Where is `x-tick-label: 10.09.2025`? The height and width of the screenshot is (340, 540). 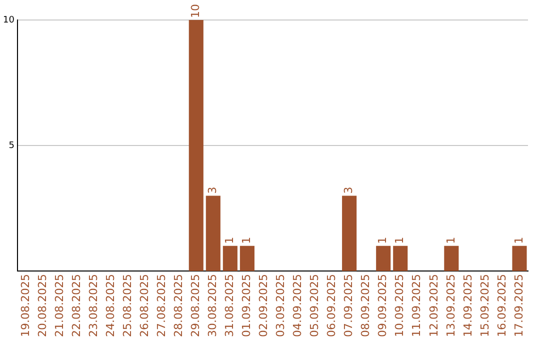
x-tick-label: 10.09.2025 is located at coordinates (399, 306).